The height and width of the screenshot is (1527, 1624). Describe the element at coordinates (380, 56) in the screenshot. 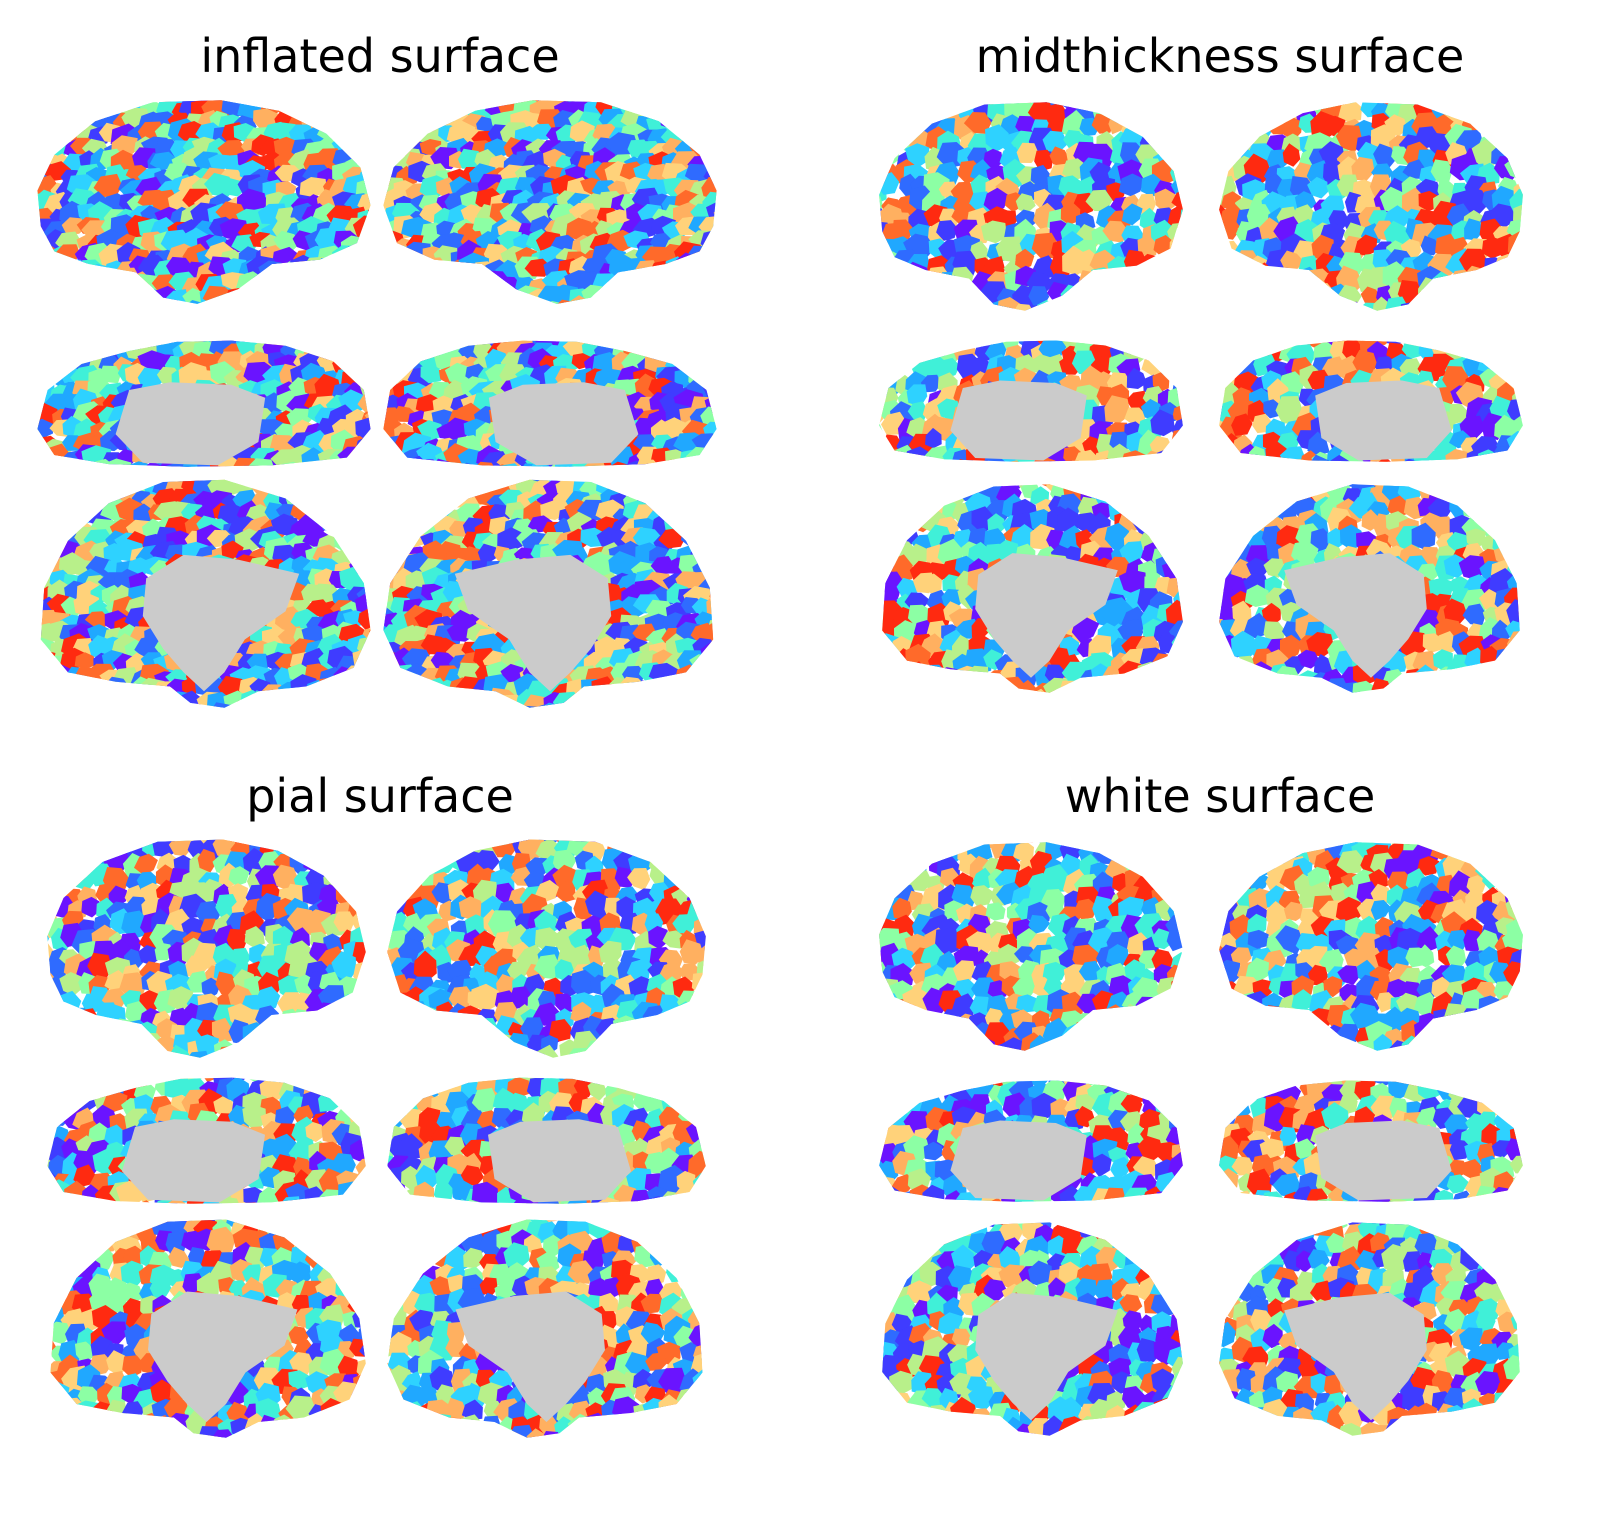

I see `panel-title-inflated: inflated surface` at that location.